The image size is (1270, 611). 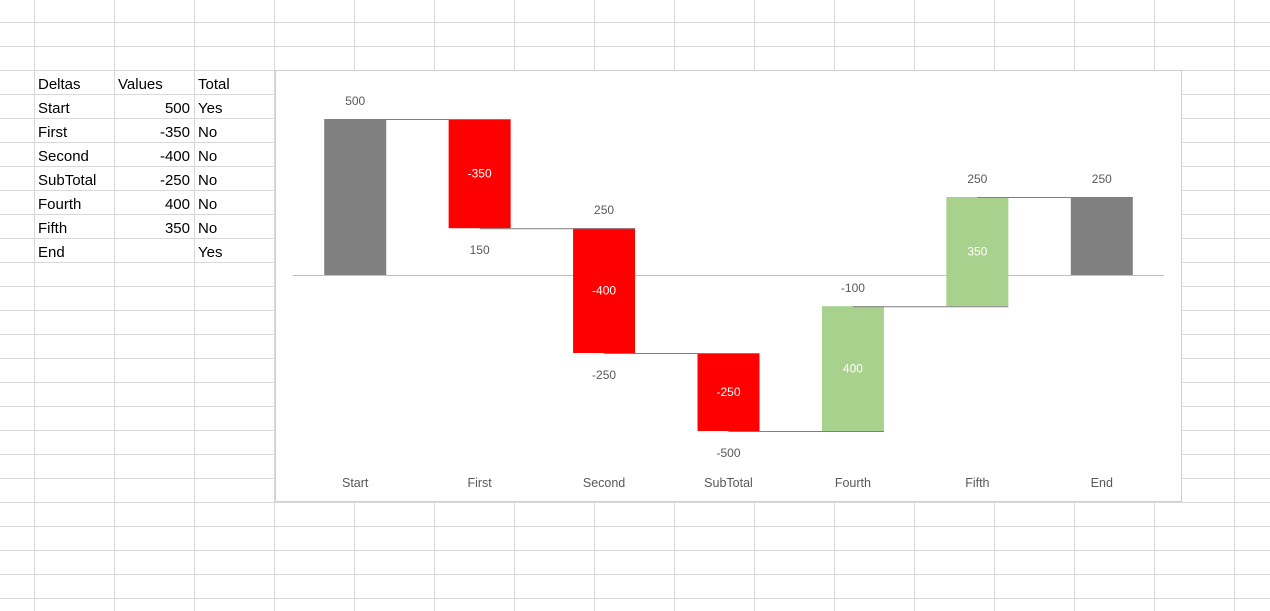 I want to click on data-label: 350, so click(x=977, y=252).